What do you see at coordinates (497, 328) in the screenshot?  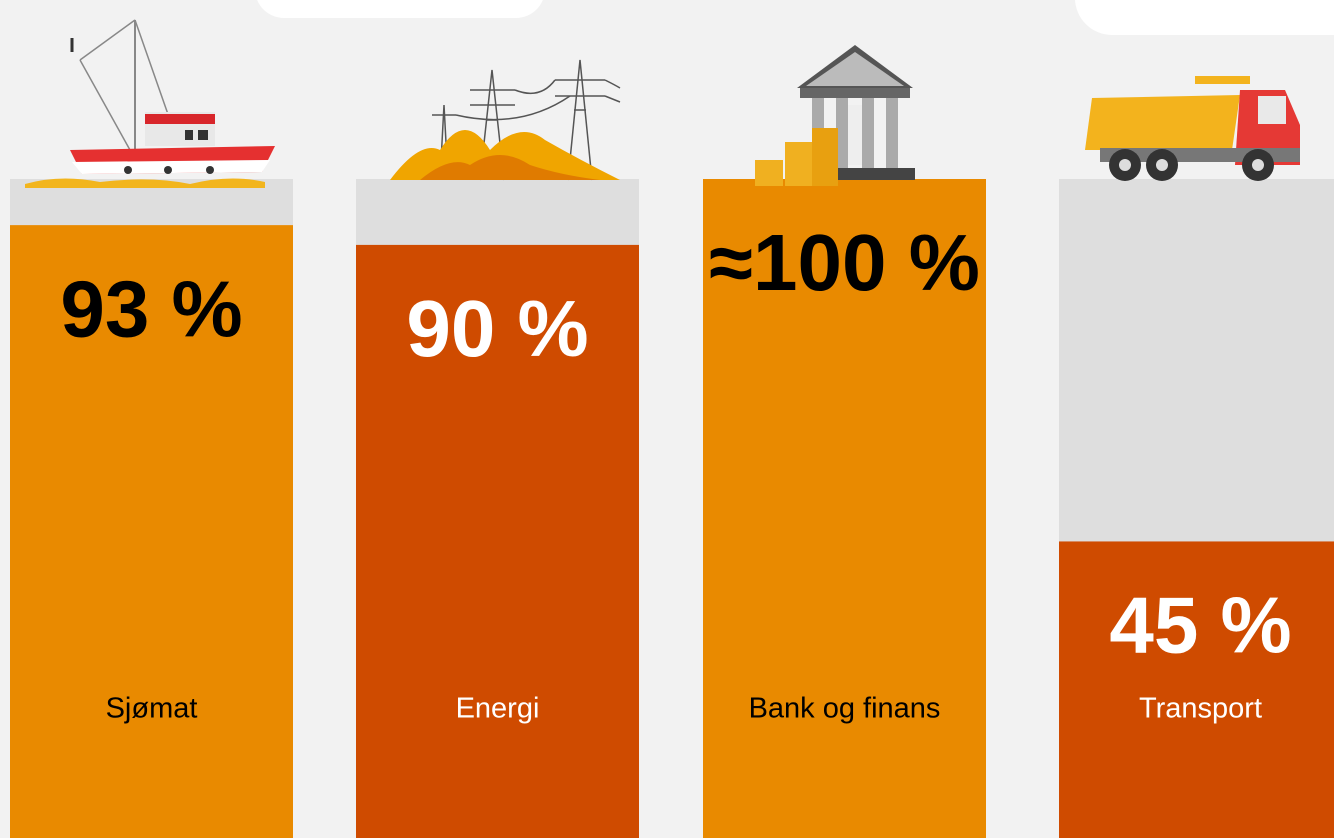 I see `value-label: 90 %` at bounding box center [497, 328].